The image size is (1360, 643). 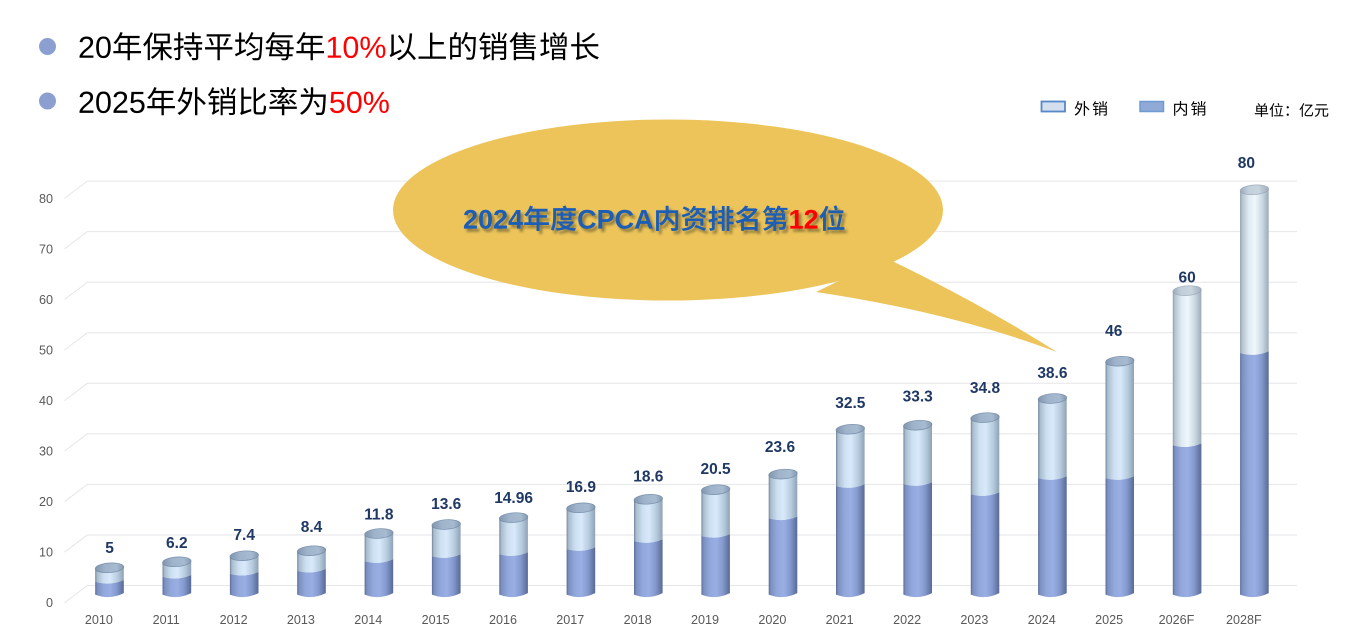 What do you see at coordinates (446, 504) in the screenshot?
I see `svg-text: 13.6` at bounding box center [446, 504].